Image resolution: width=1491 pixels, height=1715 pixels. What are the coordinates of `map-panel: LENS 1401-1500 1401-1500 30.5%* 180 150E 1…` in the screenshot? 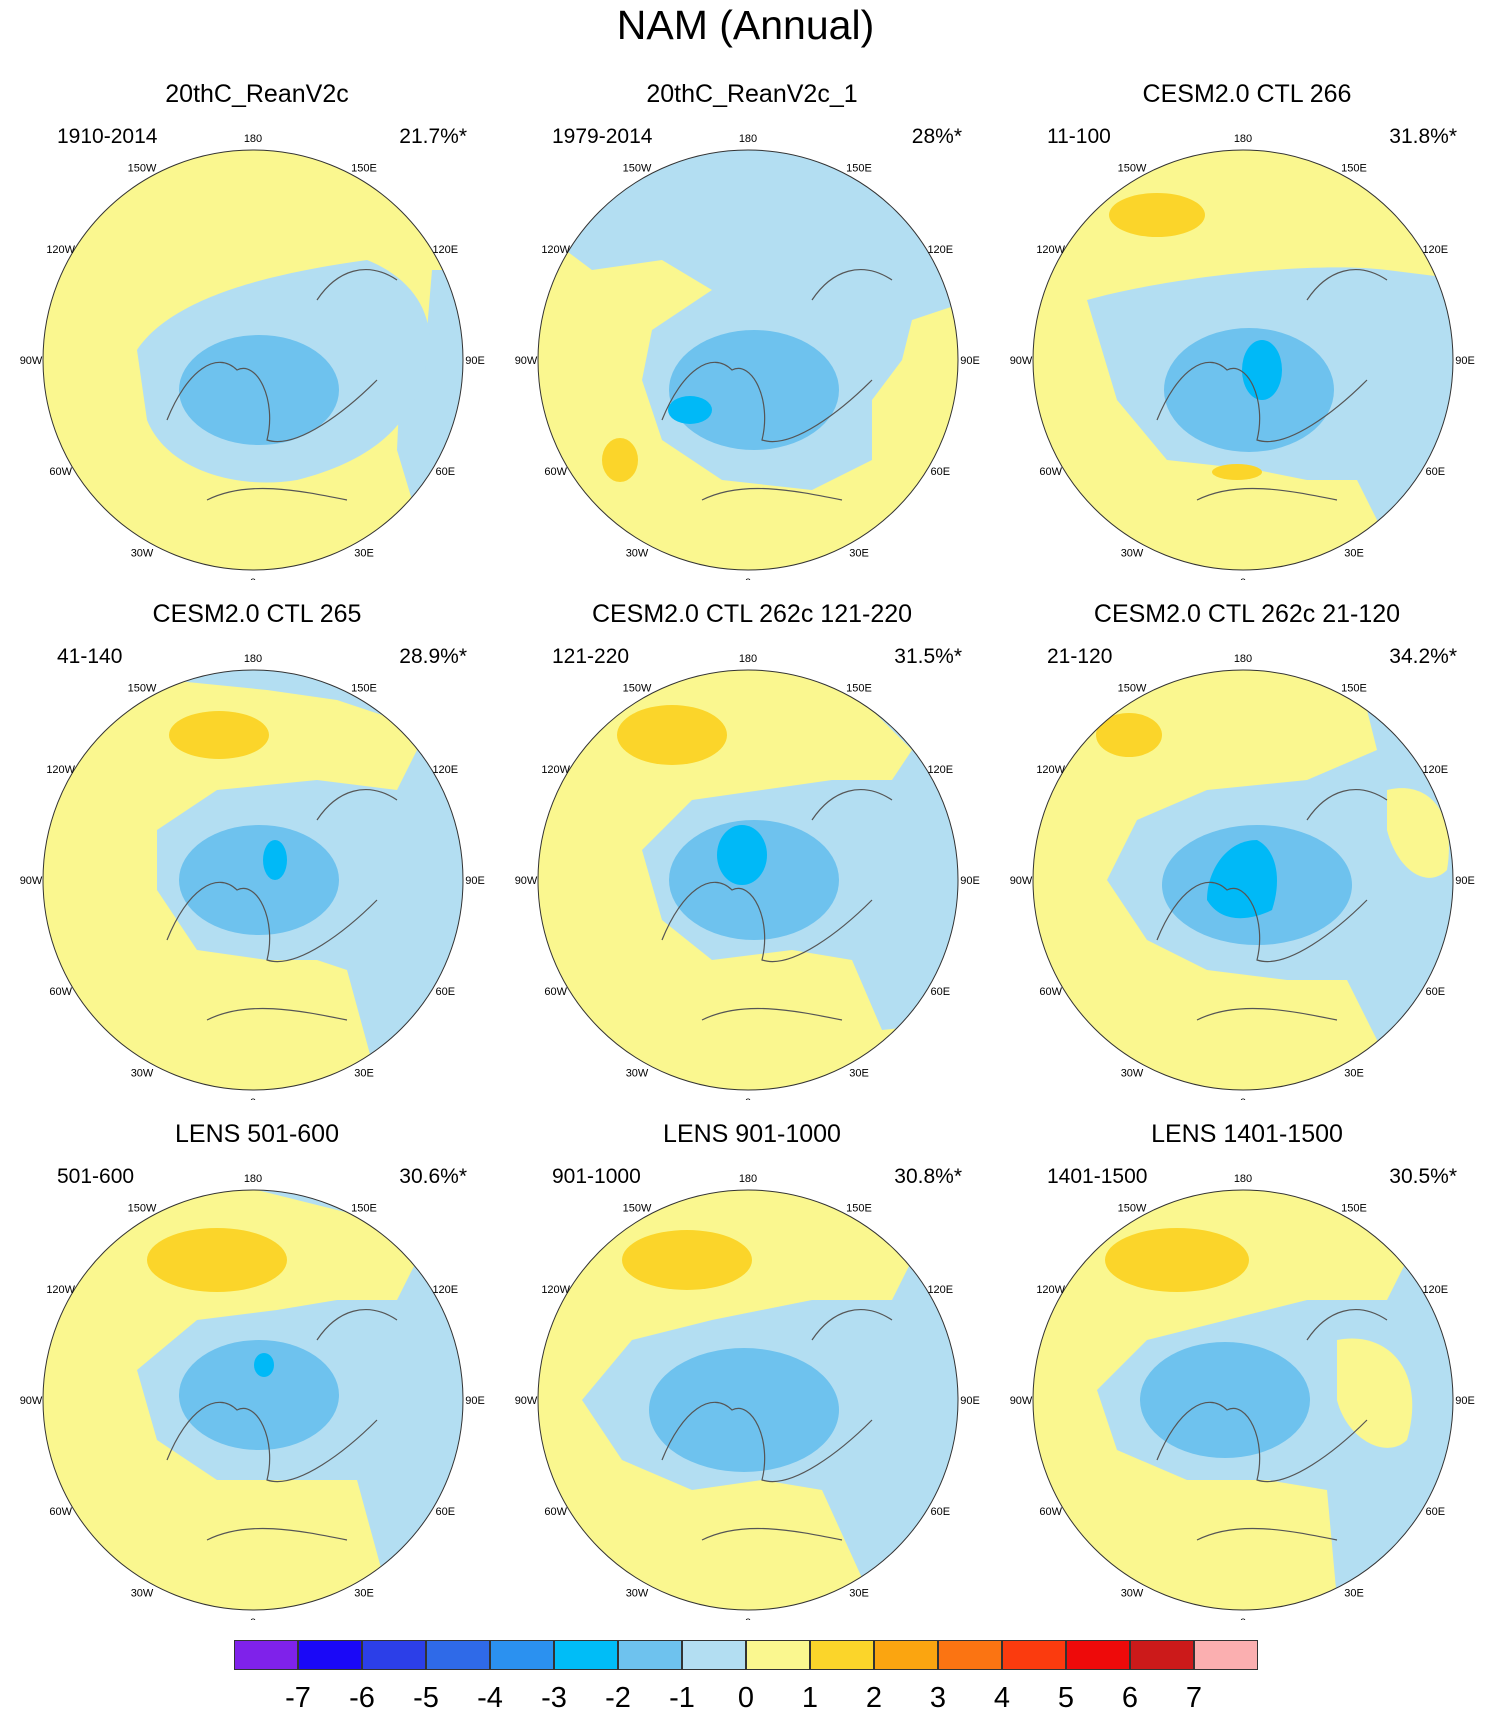 It's located at (1247, 1372).